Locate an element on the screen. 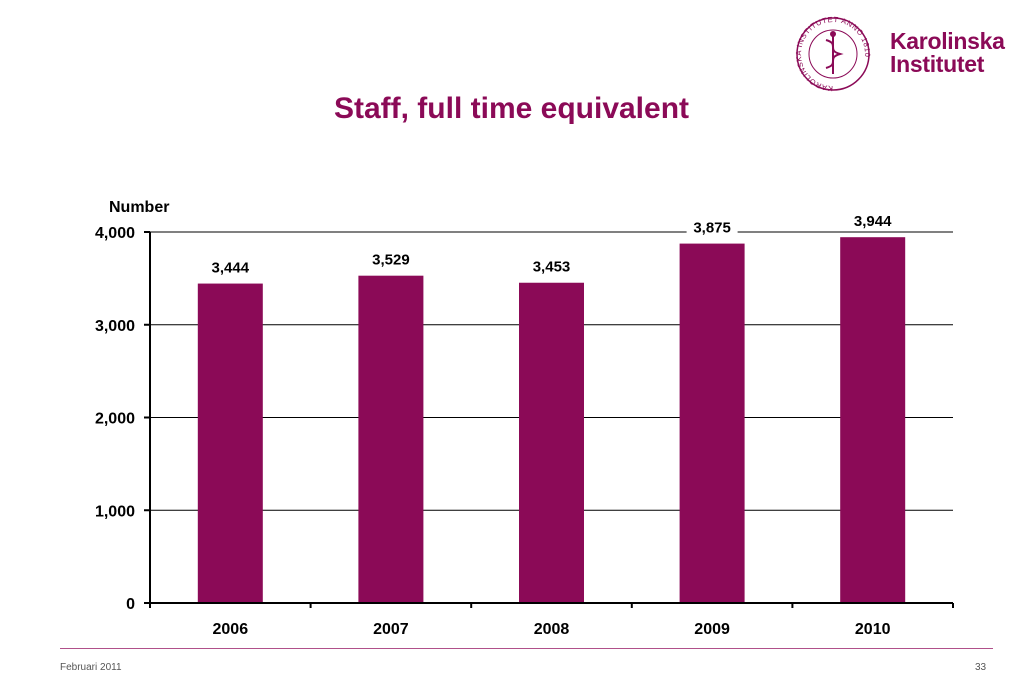  x-tick-label: 2008 is located at coordinates (552, 629).